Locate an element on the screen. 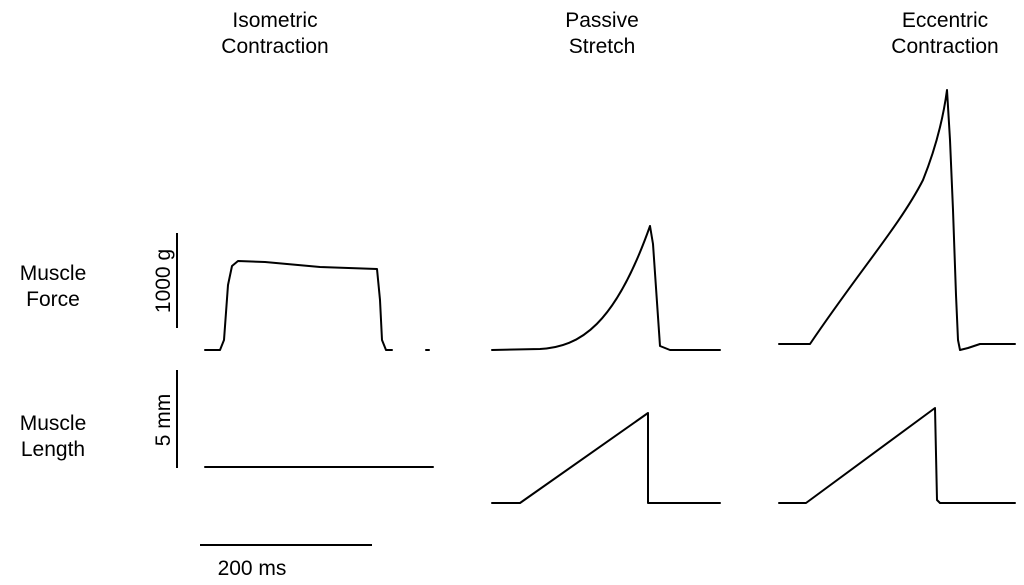 The image size is (1024, 585). column-title-eccentric-line1: Eccentric is located at coordinates (945, 20).